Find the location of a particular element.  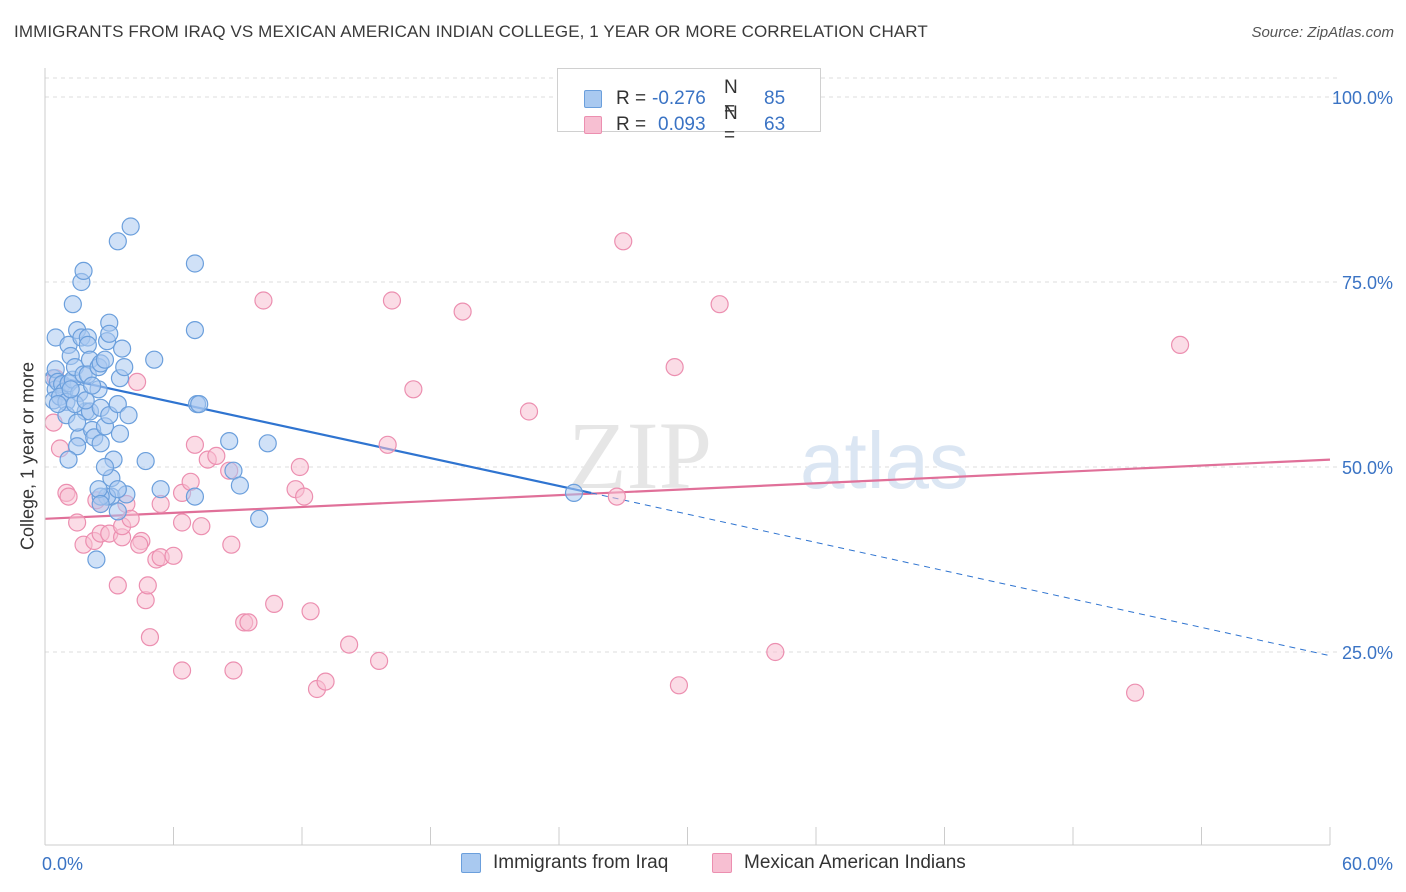

legend-n-value: 85 is located at coordinates (775, 98).